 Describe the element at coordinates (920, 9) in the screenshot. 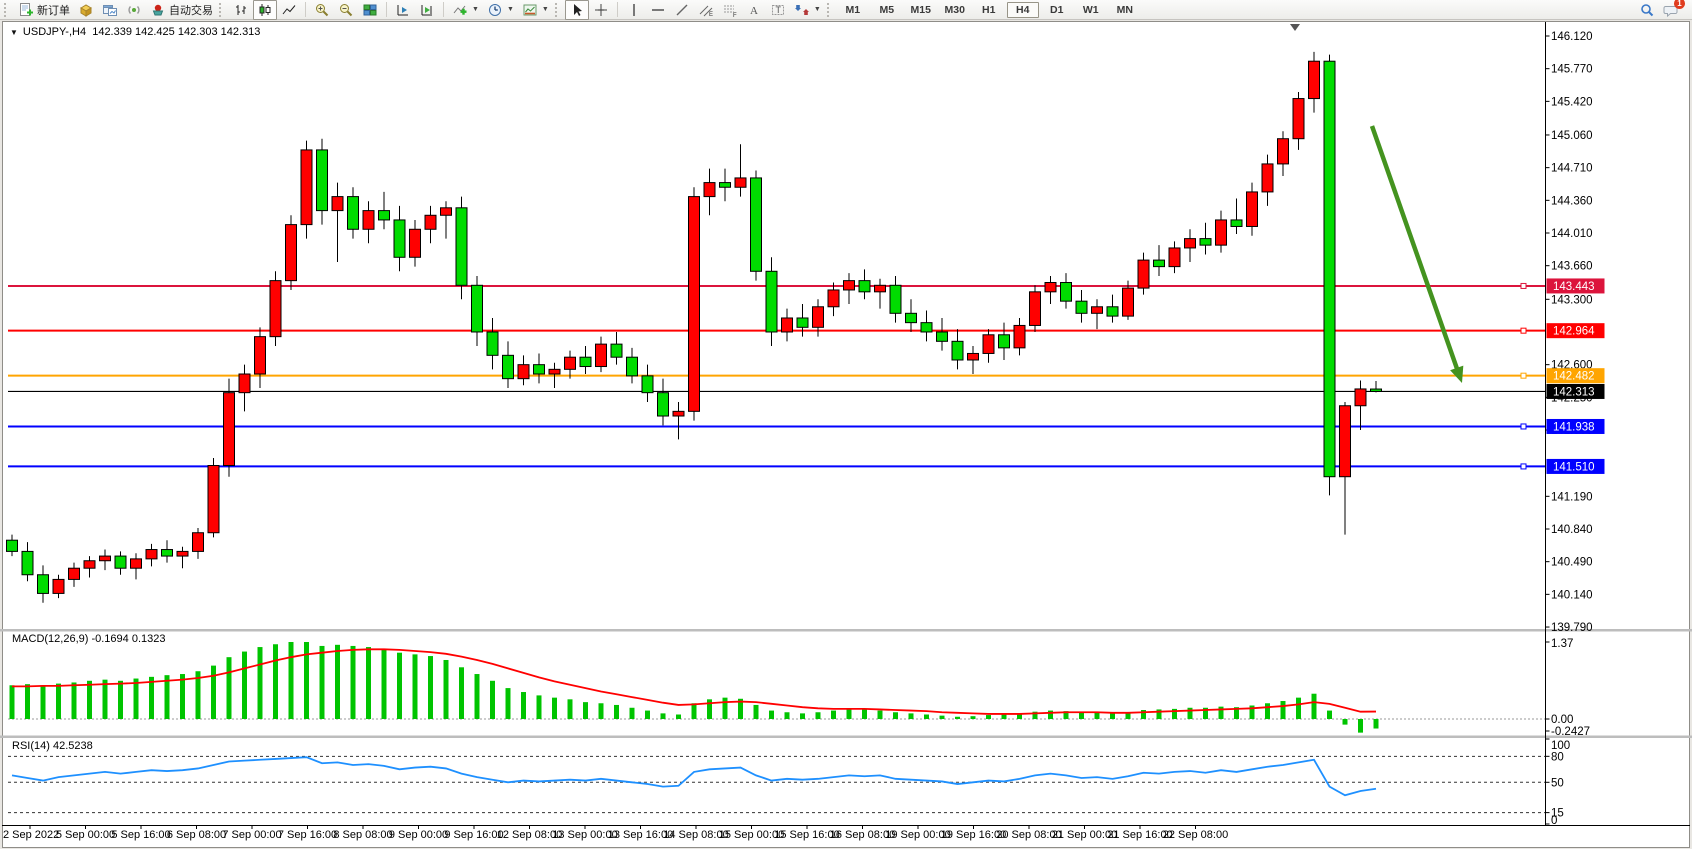

I see `timeframe-m15-button: M15` at that location.